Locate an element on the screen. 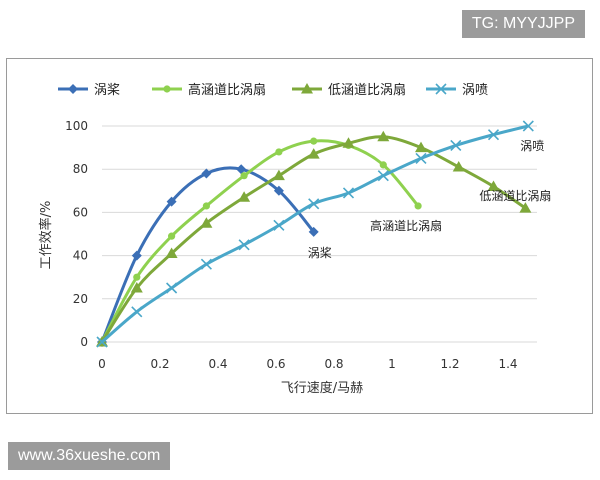 This screenshot has height=480, width=600. x-tick-label: 1 is located at coordinates (392, 364).